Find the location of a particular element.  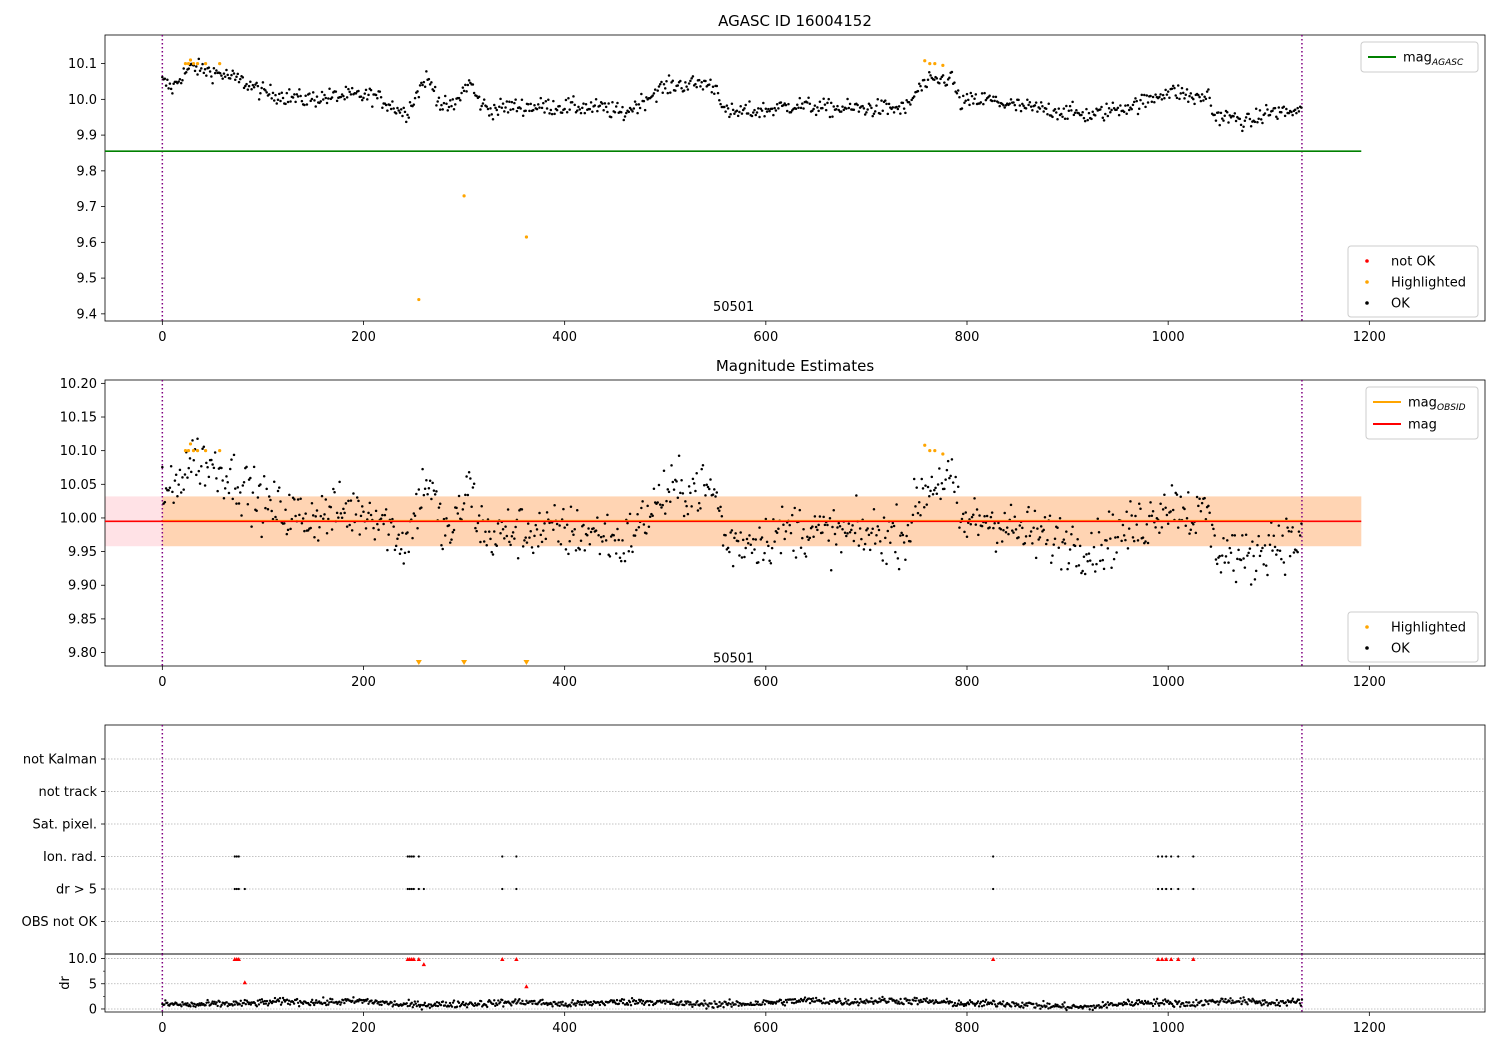

x-tick-label: 200 is located at coordinates (363, 1028).